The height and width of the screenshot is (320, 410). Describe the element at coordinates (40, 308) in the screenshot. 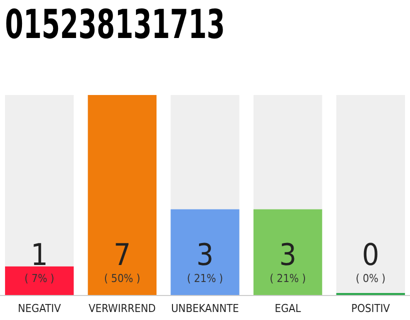

I see `x-tick-label: NEGATIV` at that location.